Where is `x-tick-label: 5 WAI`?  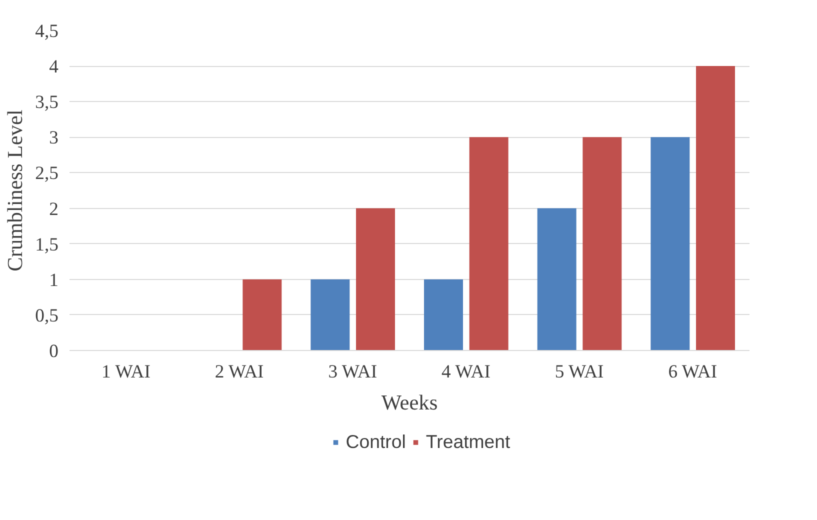
x-tick-label: 5 WAI is located at coordinates (579, 372).